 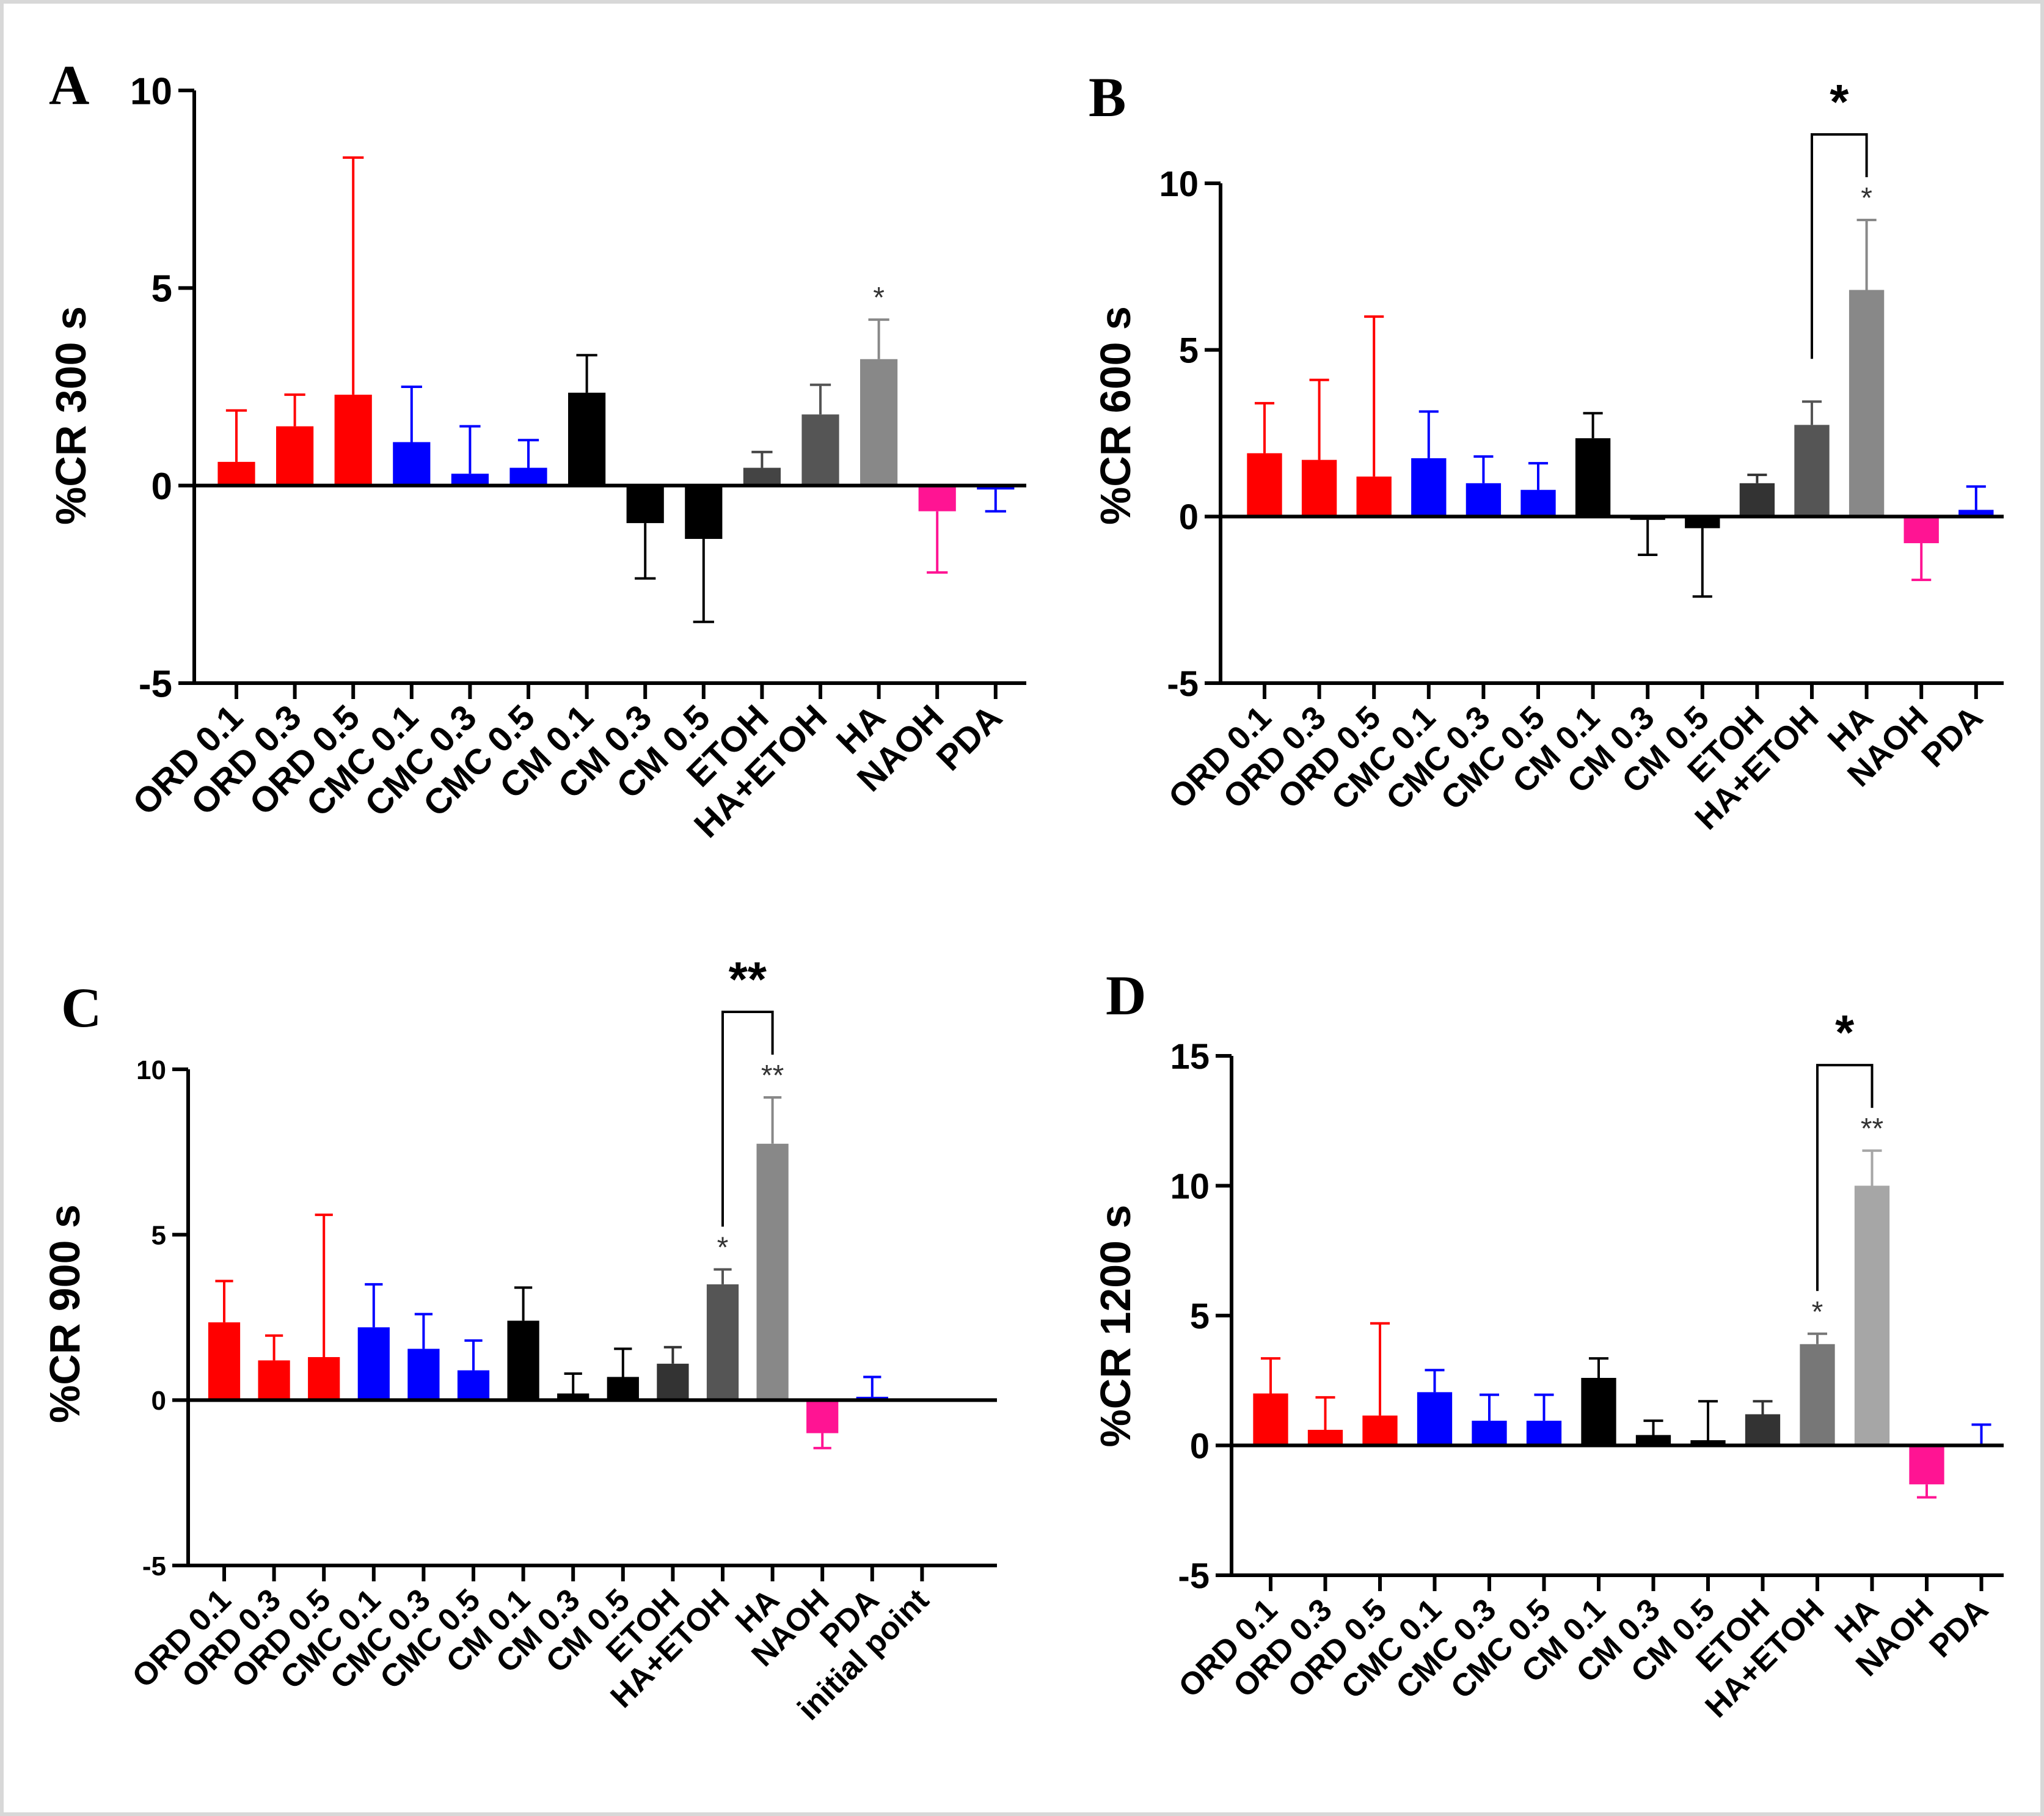 What do you see at coordinates (1115, 415) in the screenshot?
I see `y-axis-label: %CR 600 s` at bounding box center [1115, 415].